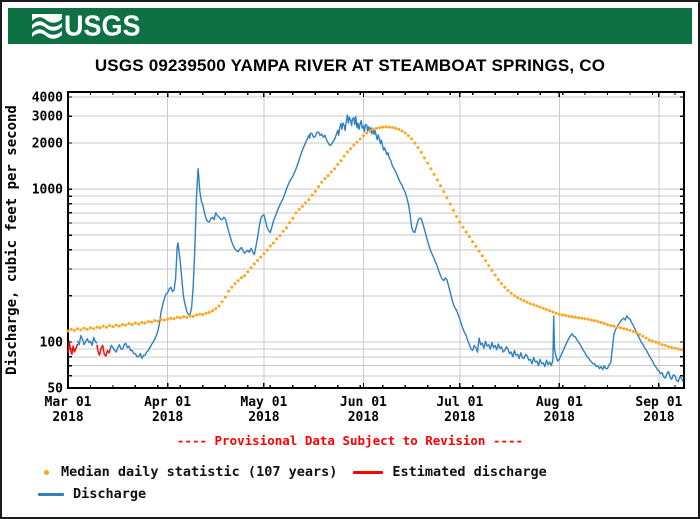 Image resolution: width=700 pixels, height=519 pixels. Describe the element at coordinates (459, 402) in the screenshot. I see `x-tick-month: Jul 01` at that location.